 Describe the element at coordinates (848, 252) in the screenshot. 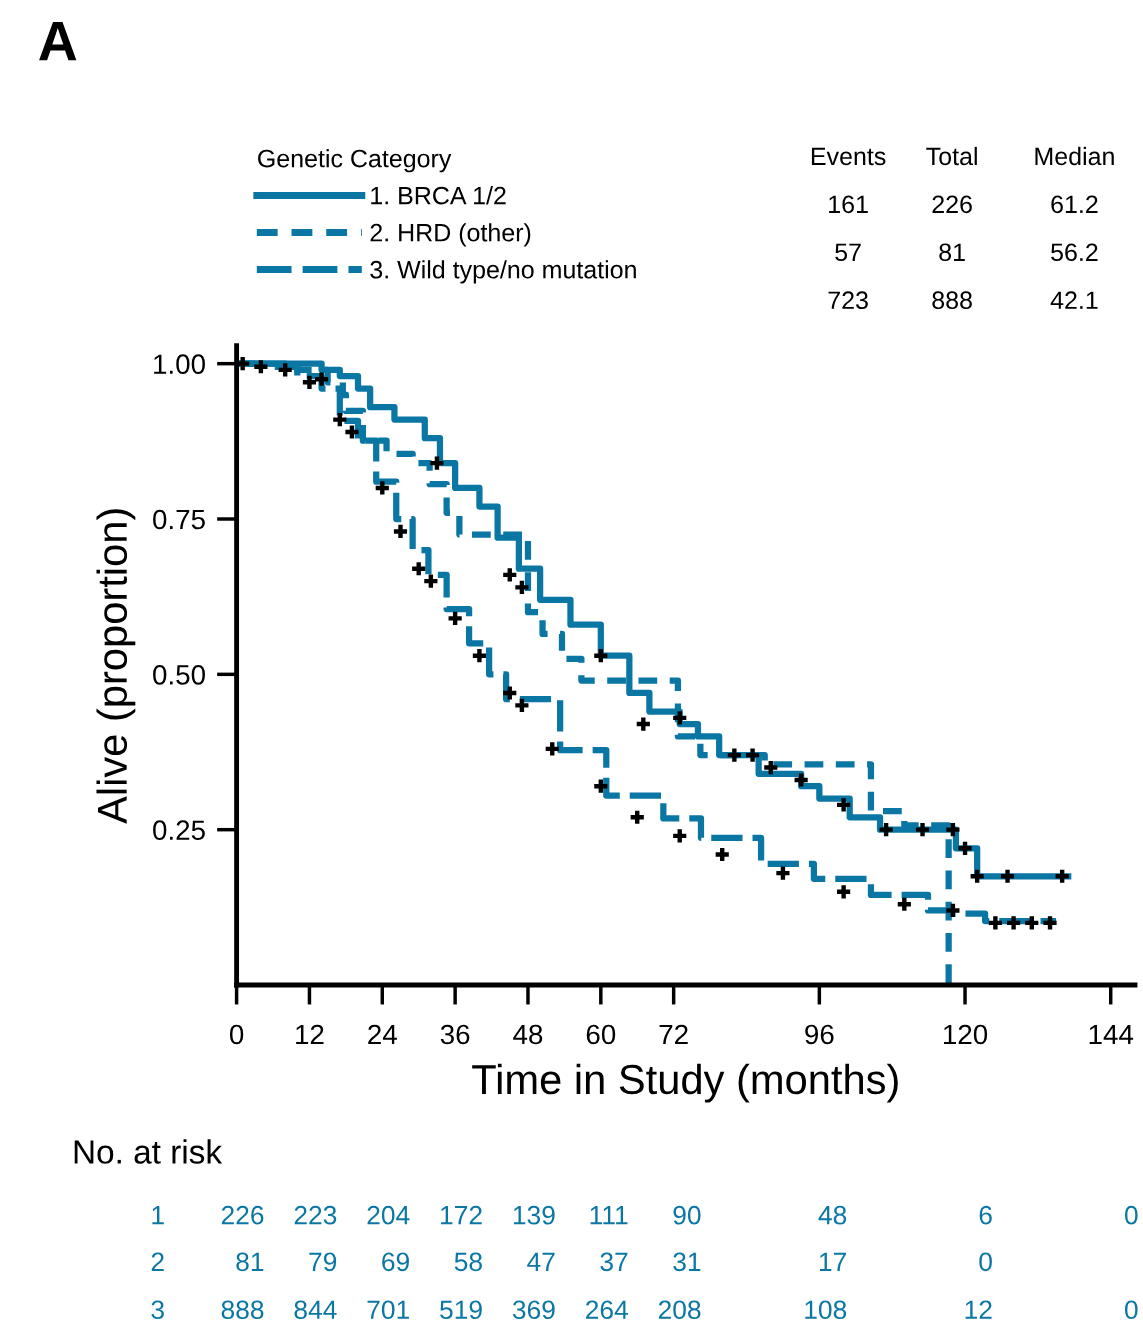

I see `text: 57` at that location.